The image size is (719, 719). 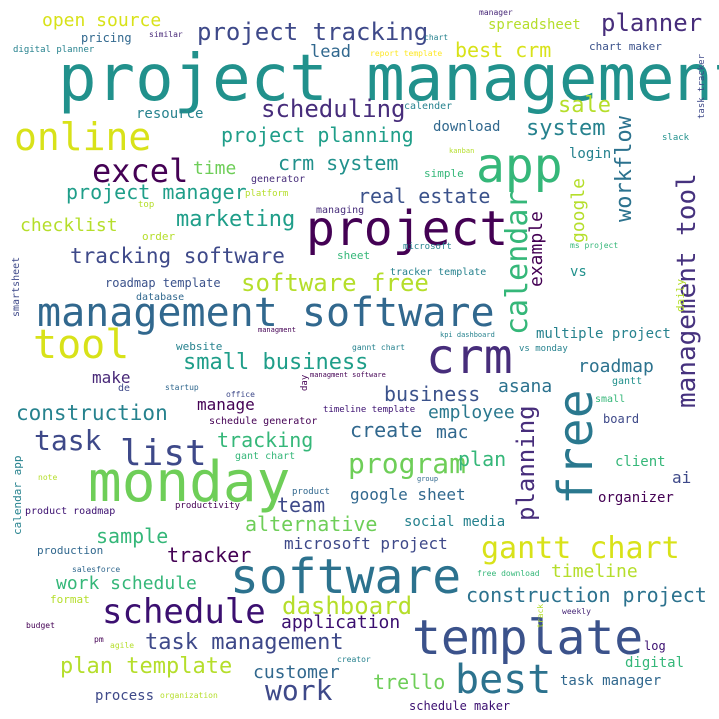 I want to click on word-roadmap: roadmap, so click(x=616, y=366).